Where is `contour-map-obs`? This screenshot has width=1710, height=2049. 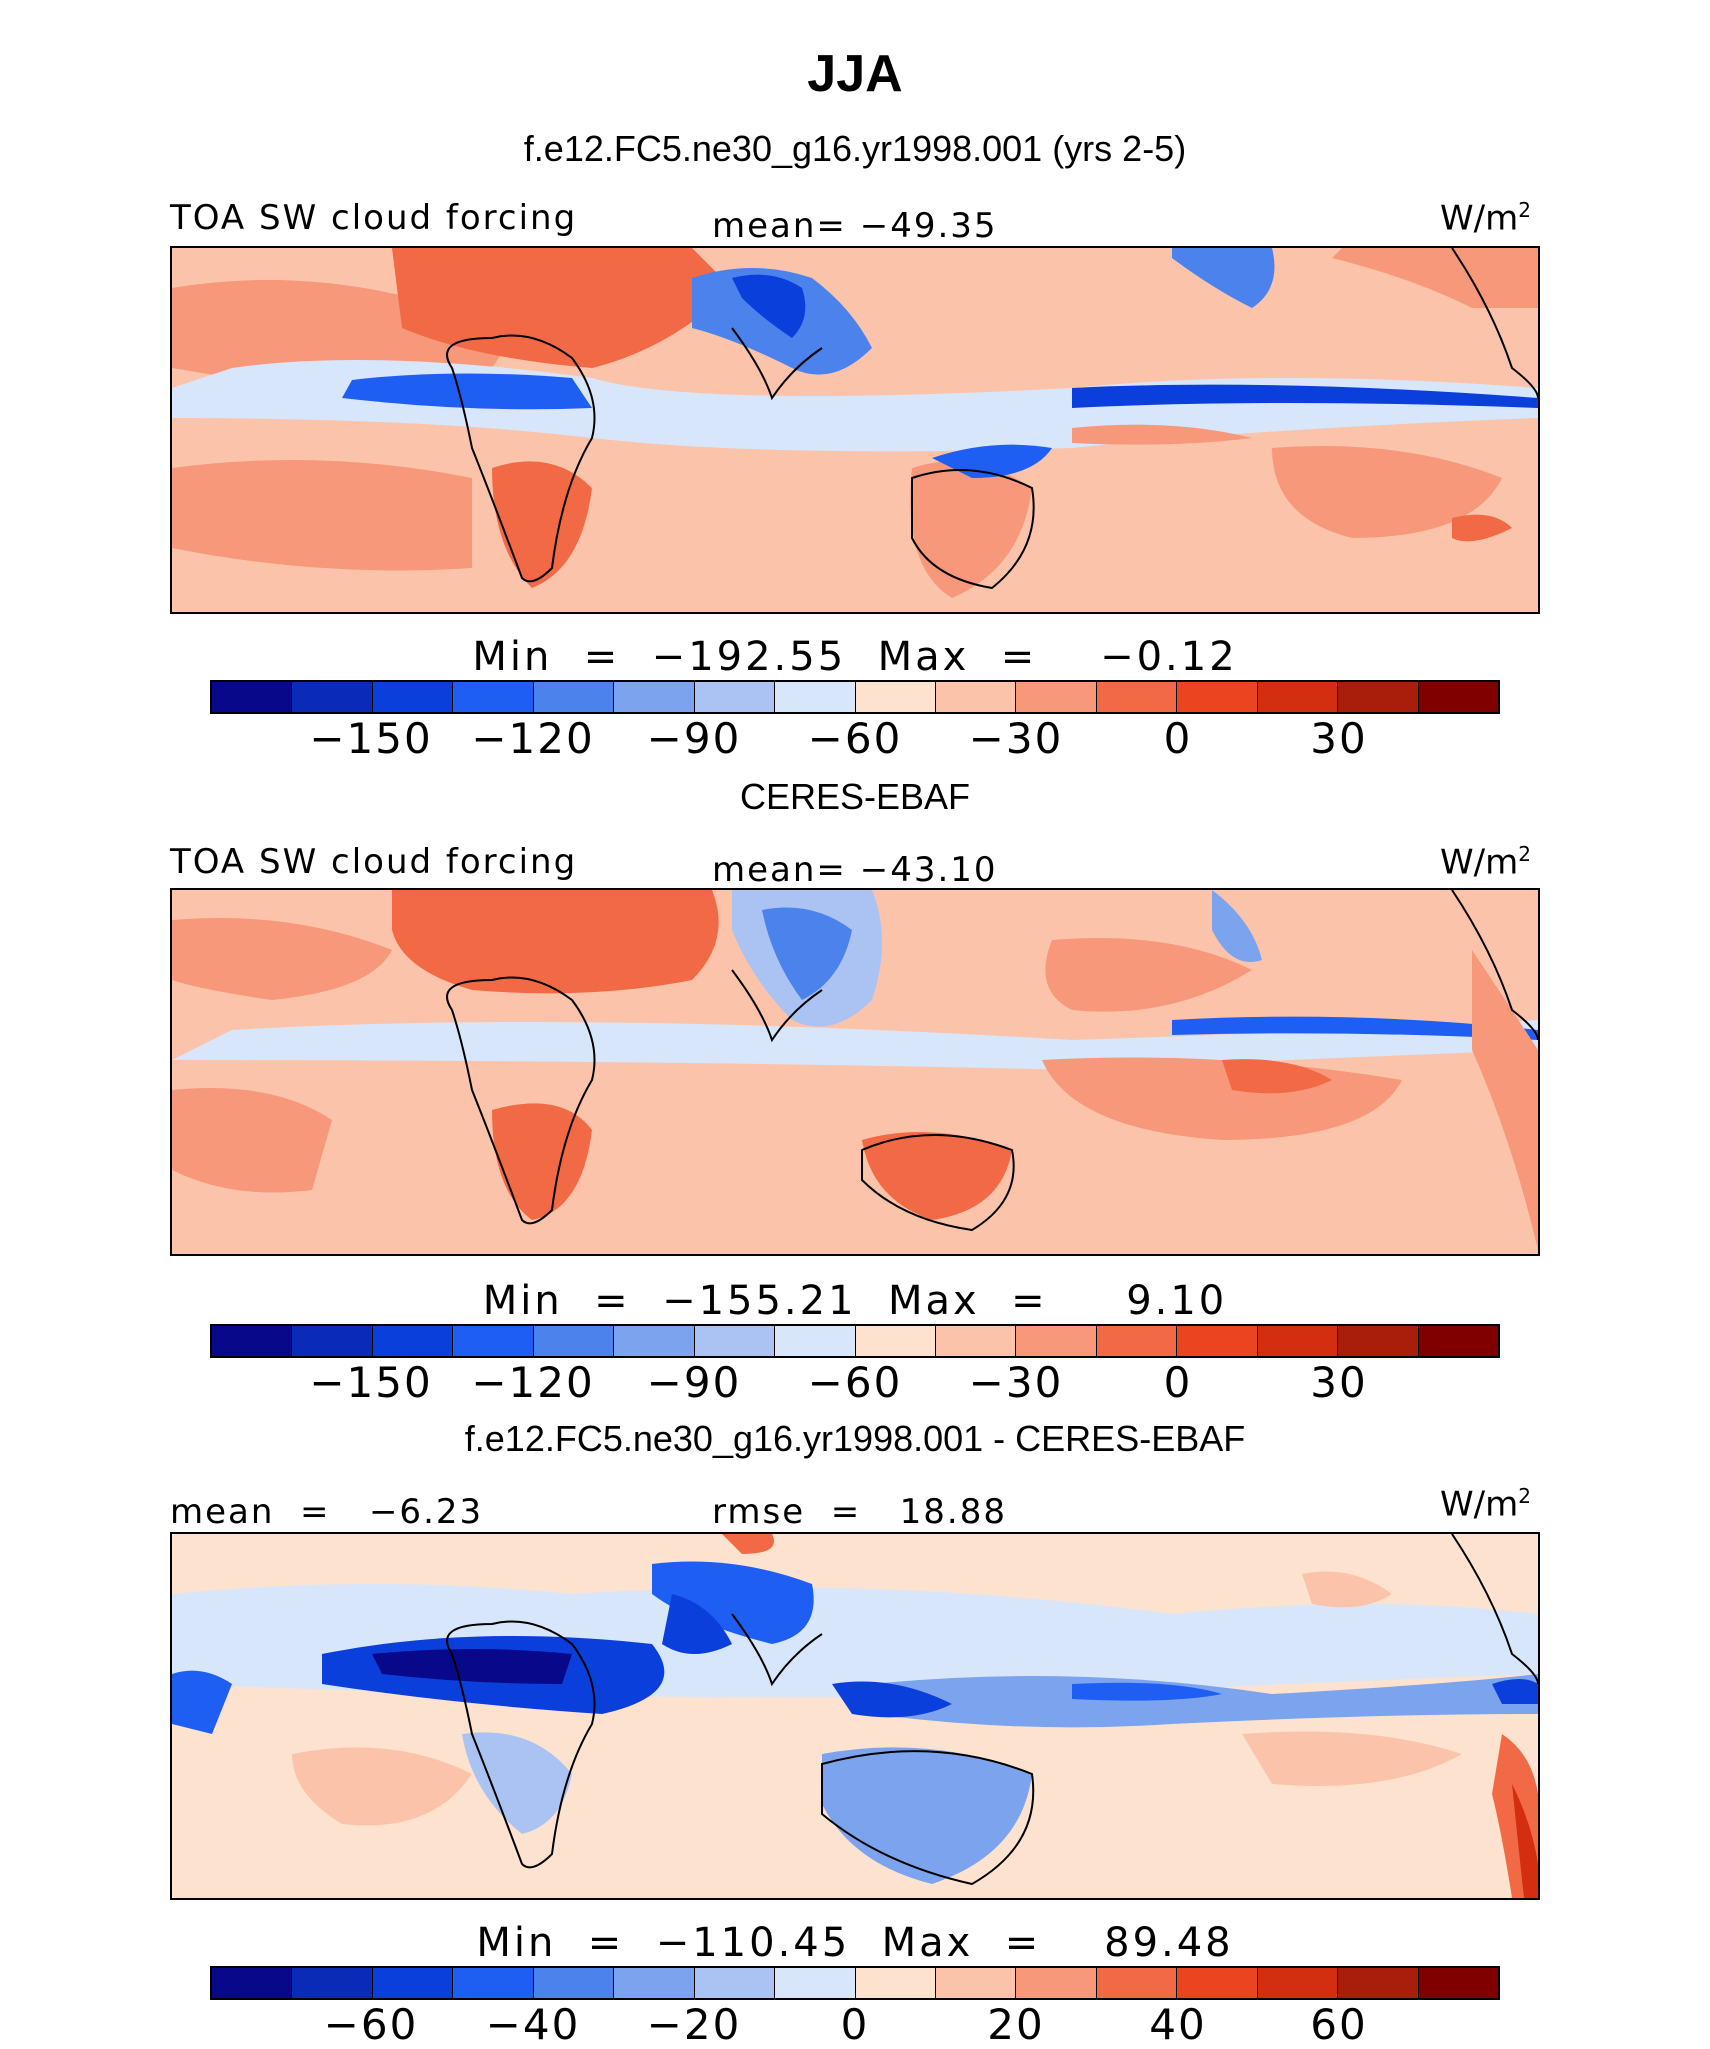
contour-map-obs is located at coordinates (855, 1072).